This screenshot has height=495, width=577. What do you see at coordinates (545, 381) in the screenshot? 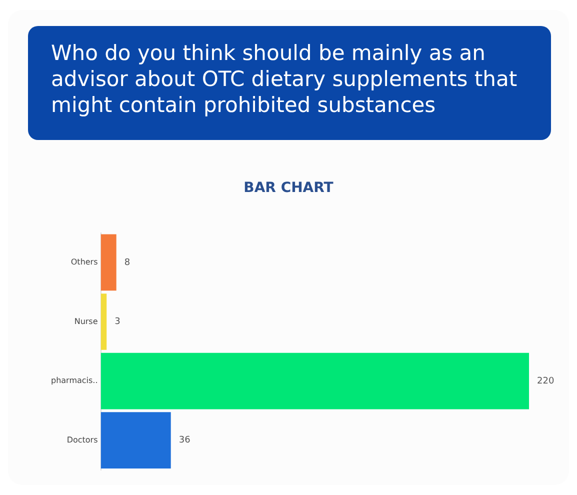
I see `data-label: 220` at bounding box center [545, 381].